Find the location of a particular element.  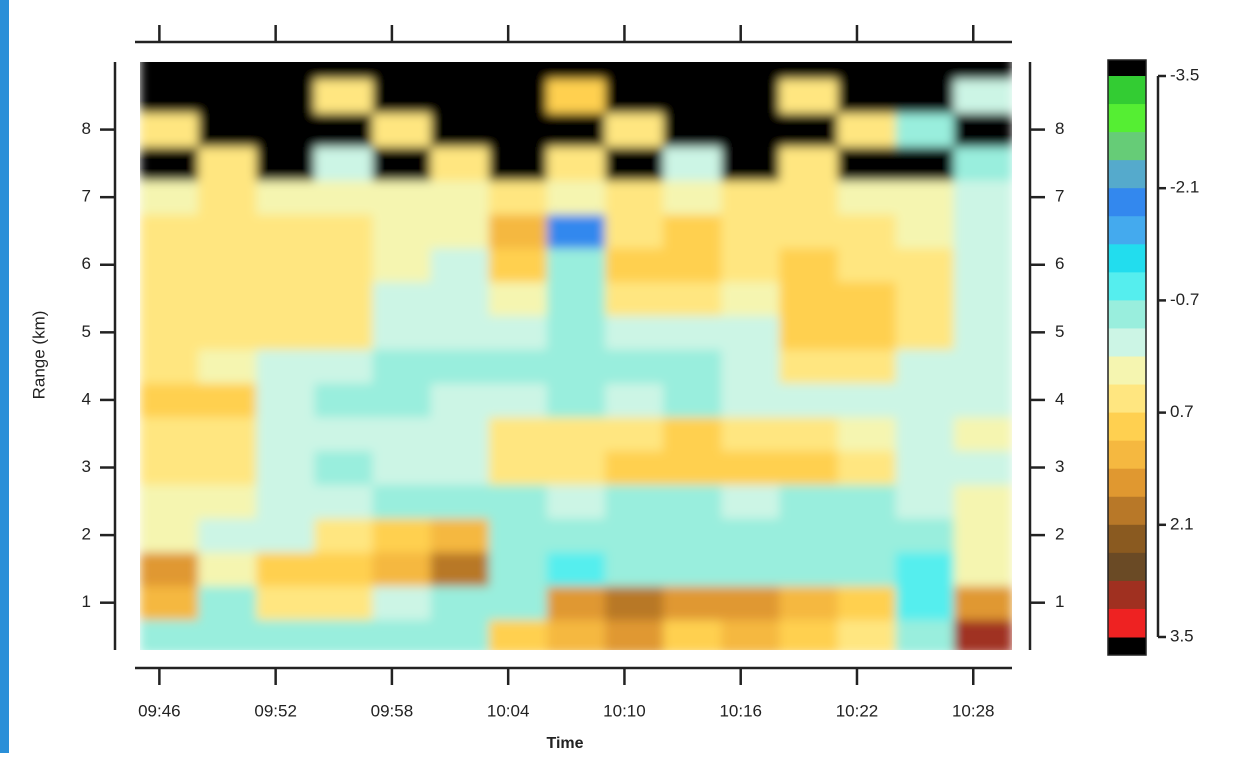

x-tick-label: 10:16 is located at coordinates (740, 710).